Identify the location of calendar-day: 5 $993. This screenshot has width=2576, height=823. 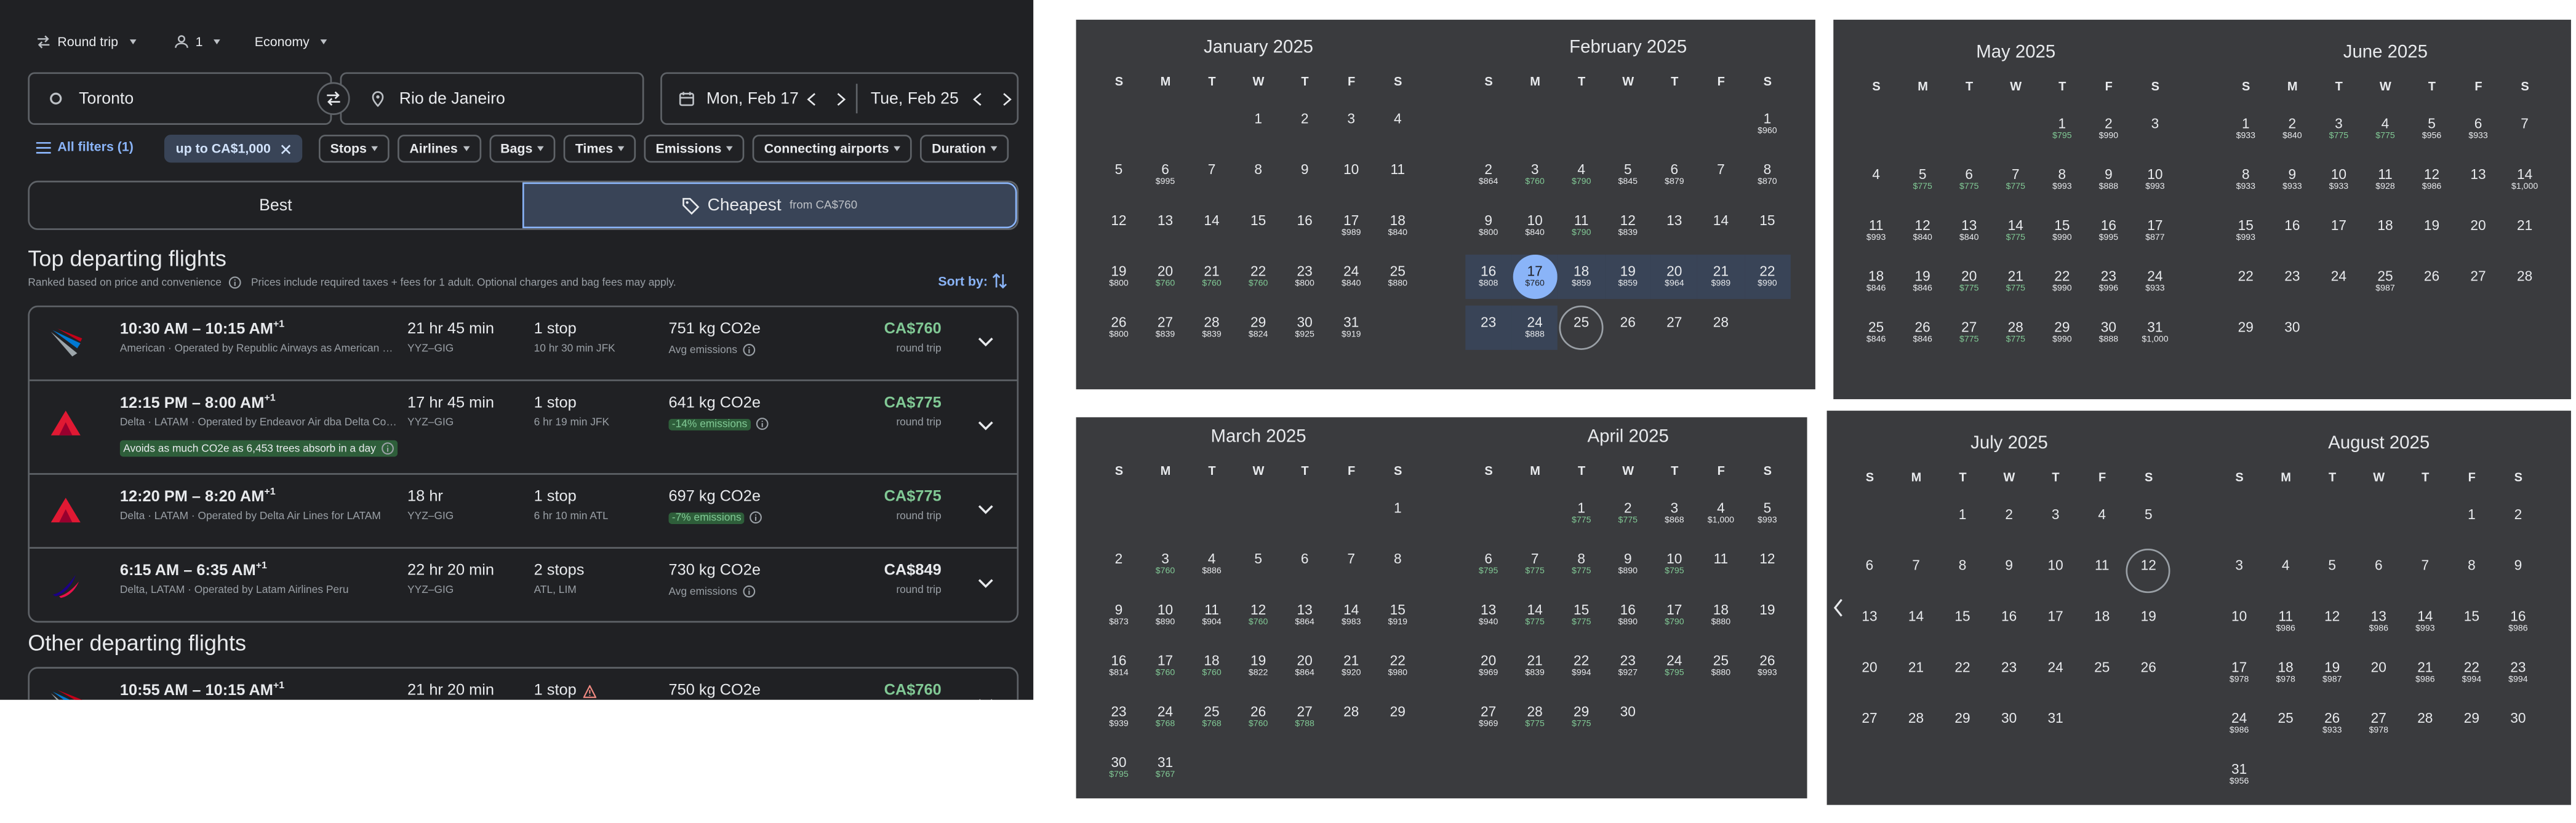
(1767, 513).